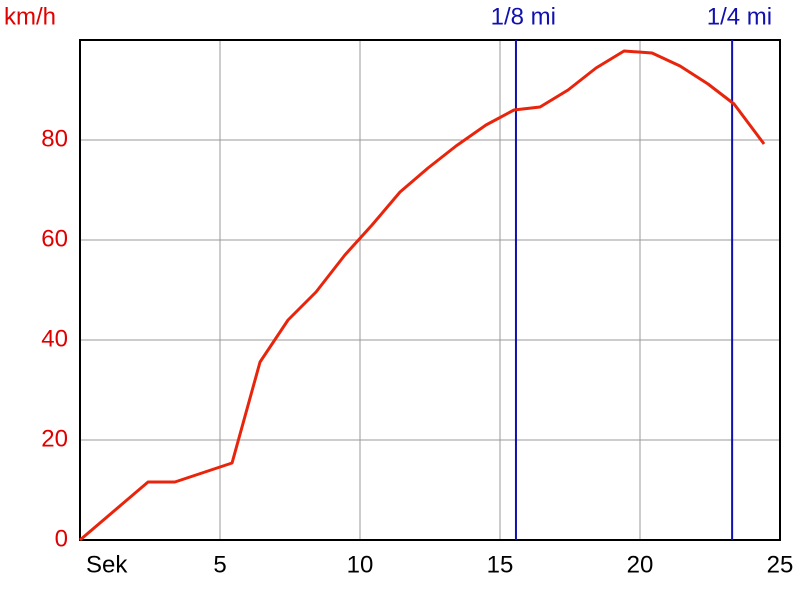 This screenshot has width=800, height=600. I want to click on y-tick-label: 0, so click(61, 538).